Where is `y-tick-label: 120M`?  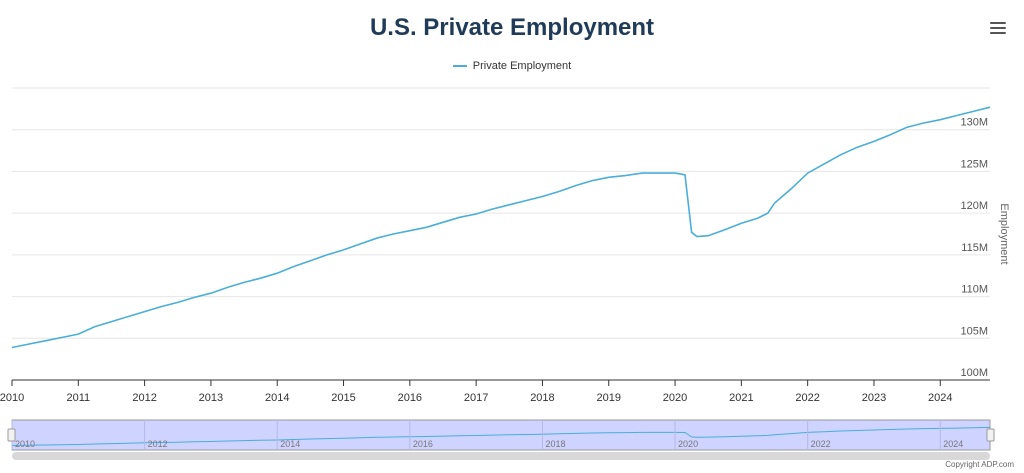 y-tick-label: 120M is located at coordinates (974, 206).